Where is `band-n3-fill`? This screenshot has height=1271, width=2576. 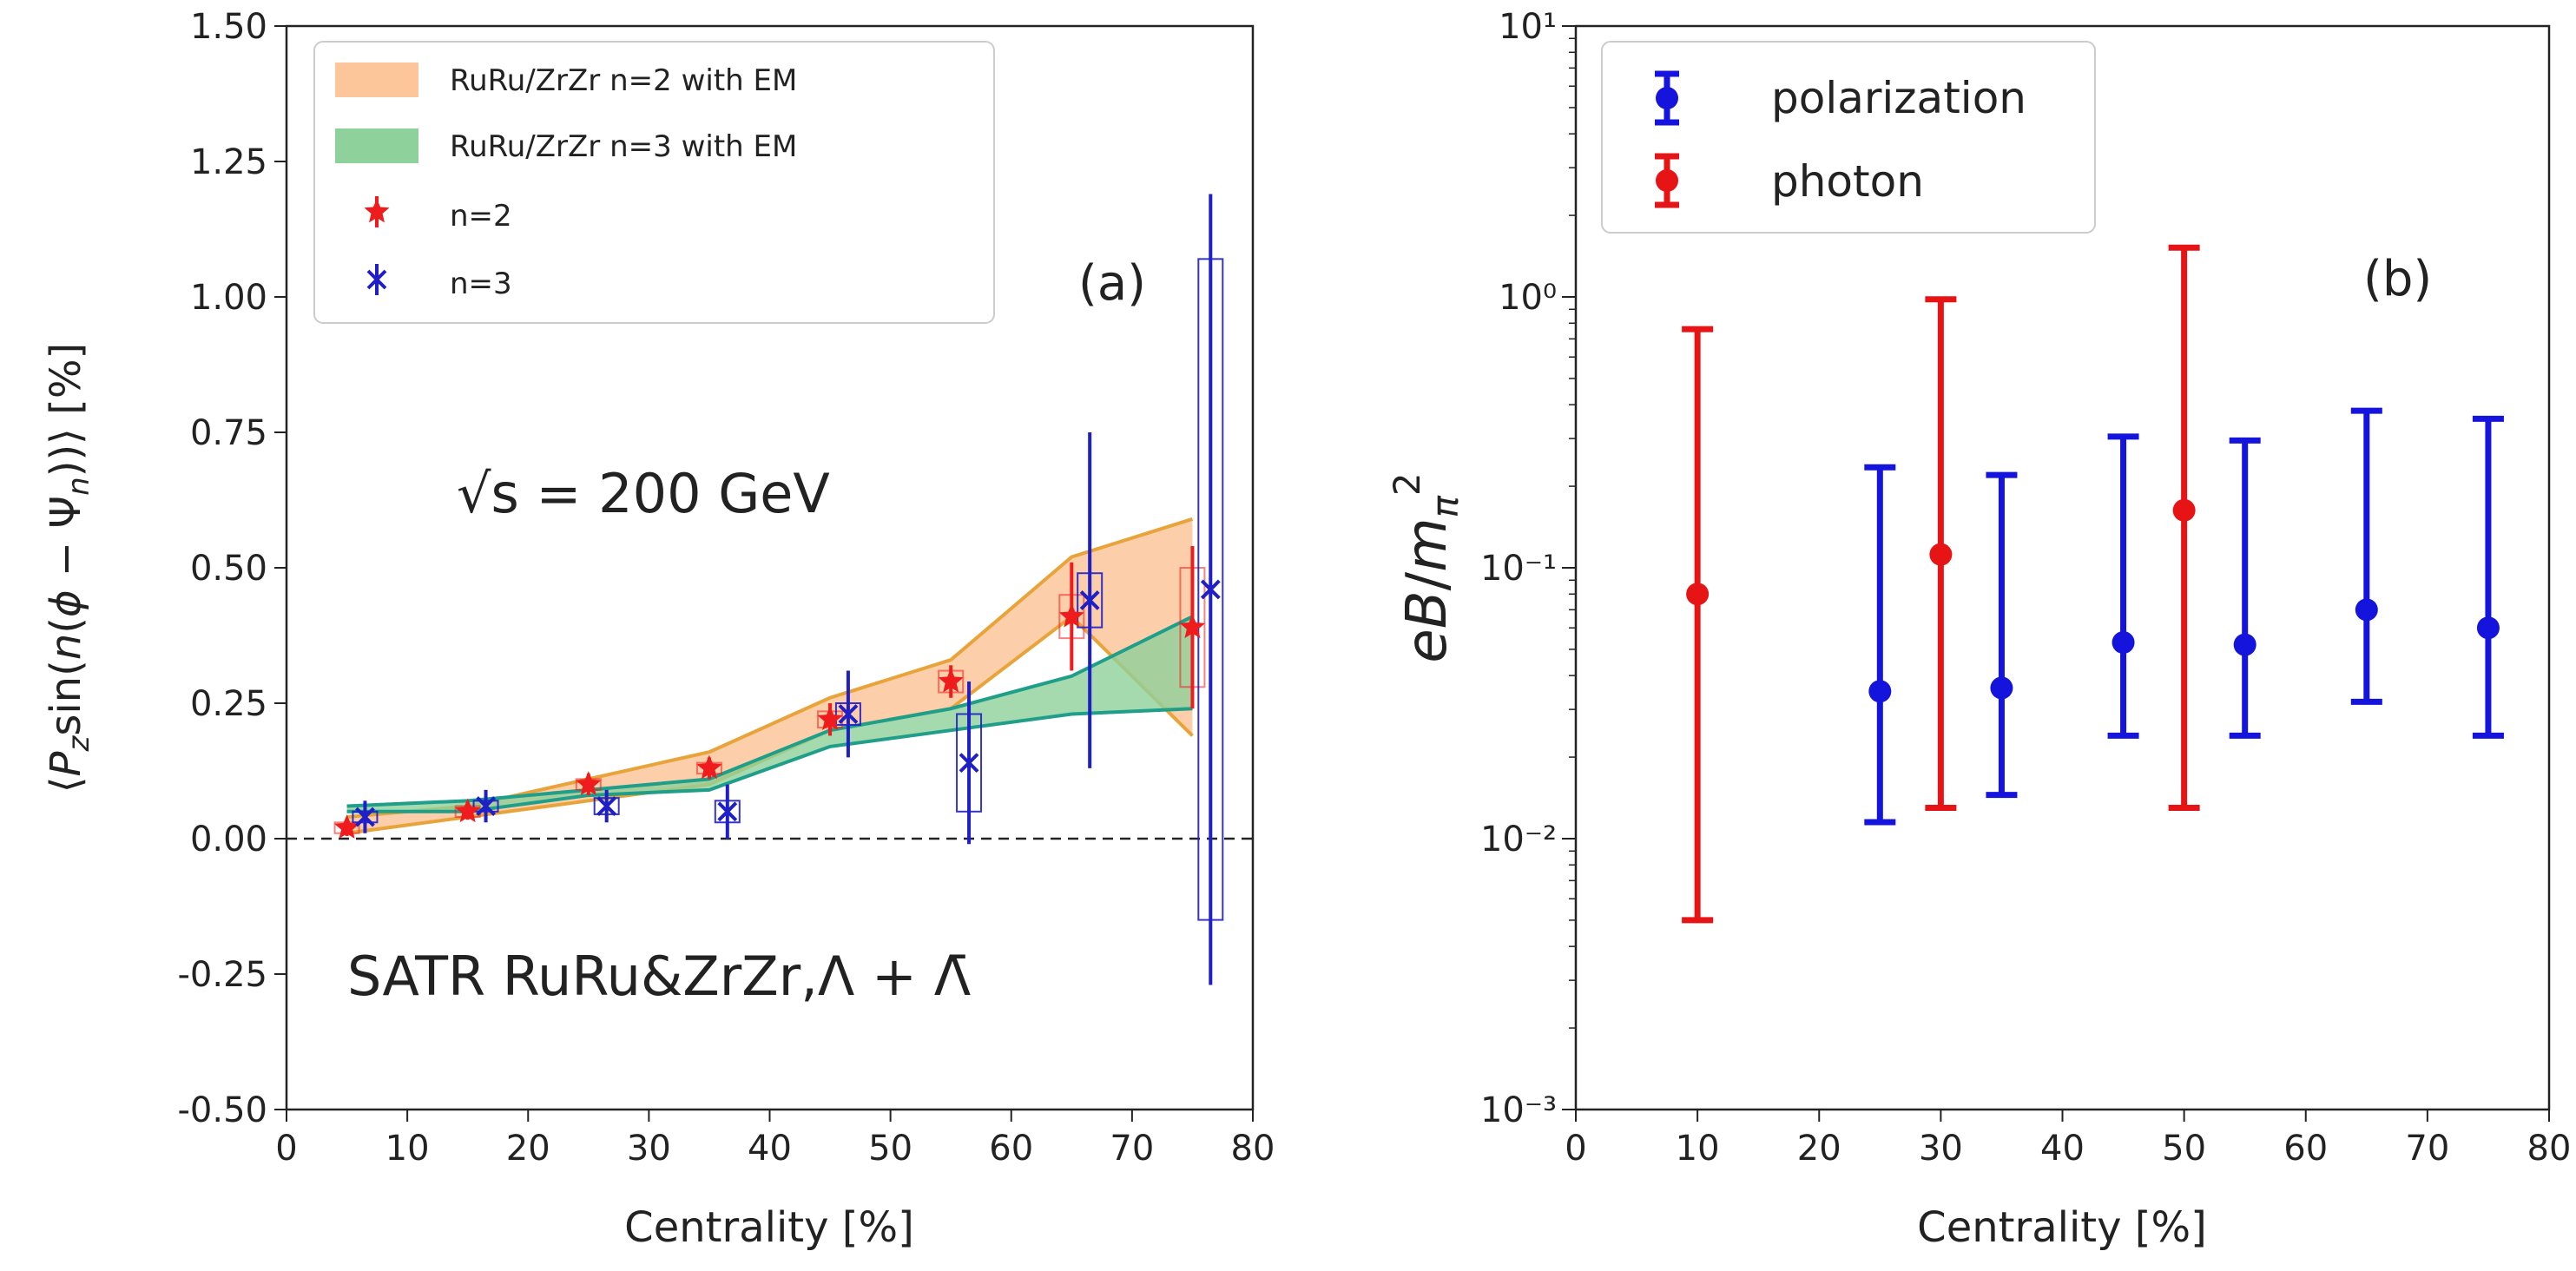 band-n3-fill is located at coordinates (769, 714).